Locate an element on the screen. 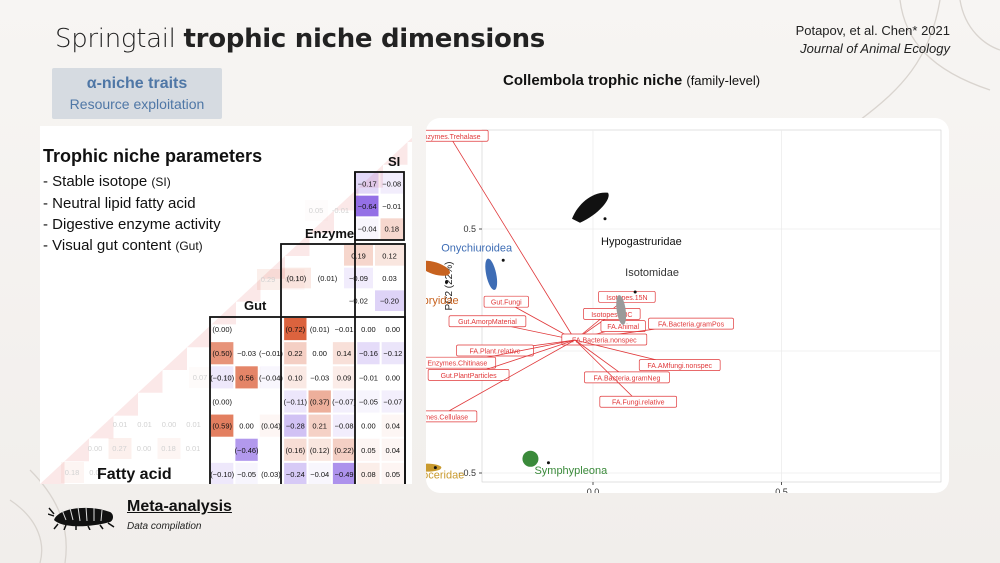 The image size is (1000, 563). corr-cell-value: 0.05 is located at coordinates (368, 450).